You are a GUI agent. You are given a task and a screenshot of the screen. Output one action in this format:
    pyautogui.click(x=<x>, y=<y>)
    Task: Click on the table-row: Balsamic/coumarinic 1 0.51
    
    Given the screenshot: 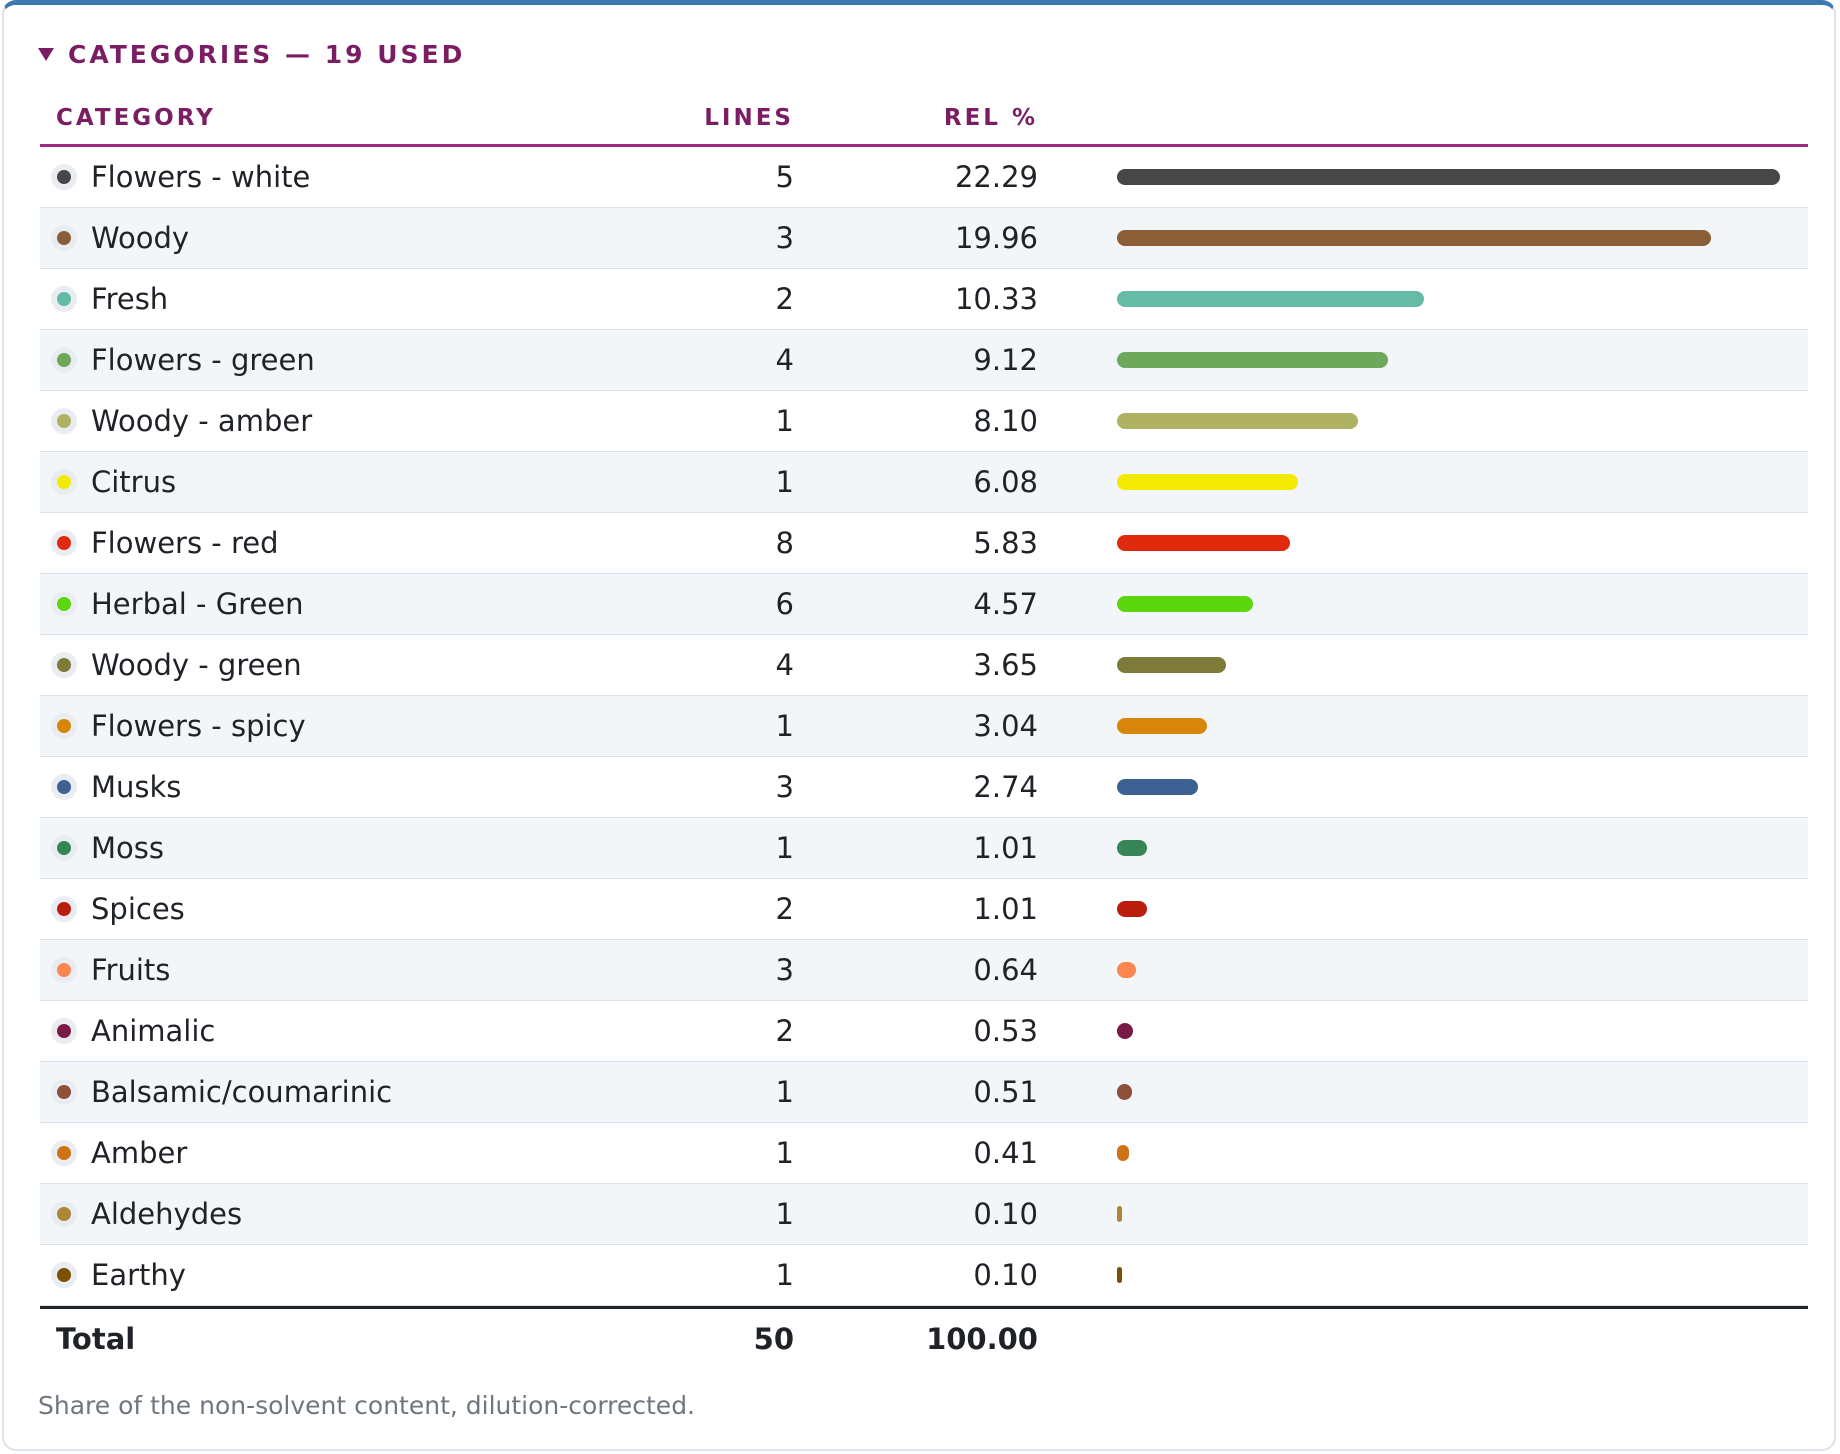 What is the action you would take?
    pyautogui.click(x=924, y=1092)
    